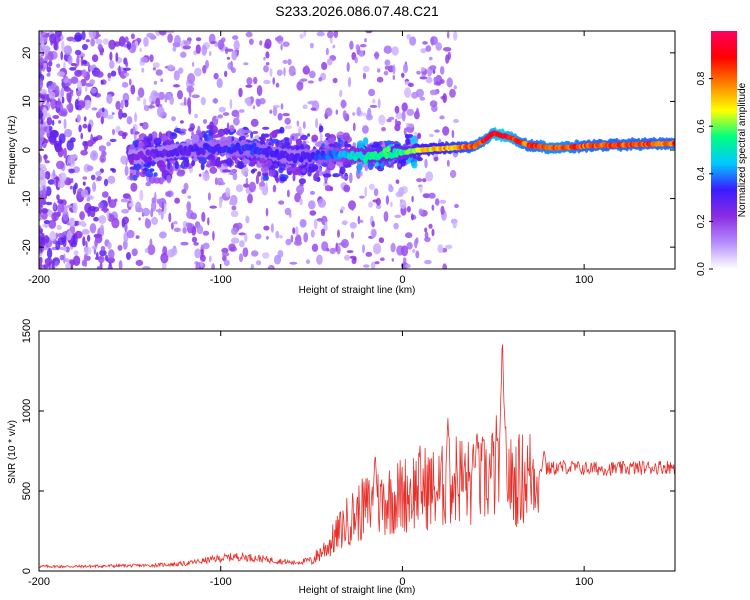 The width and height of the screenshot is (750, 600). I want to click on snr-xtick-label: -200, so click(39, 582).